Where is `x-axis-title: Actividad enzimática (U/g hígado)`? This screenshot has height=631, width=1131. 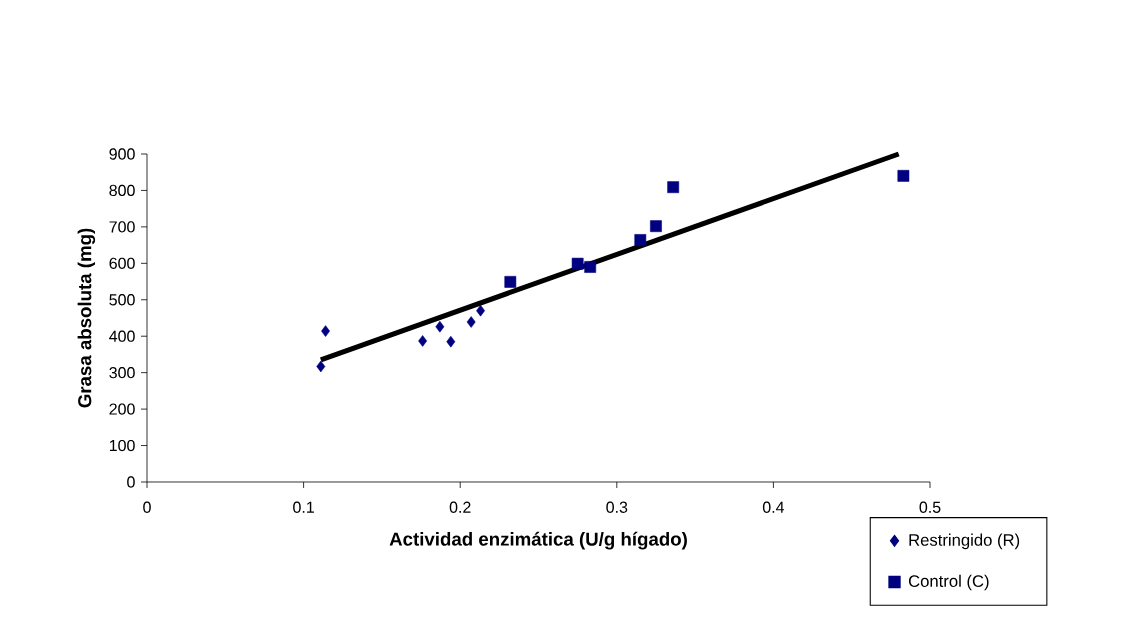
x-axis-title: Actividad enzimática (U/g hígado) is located at coordinates (538, 540).